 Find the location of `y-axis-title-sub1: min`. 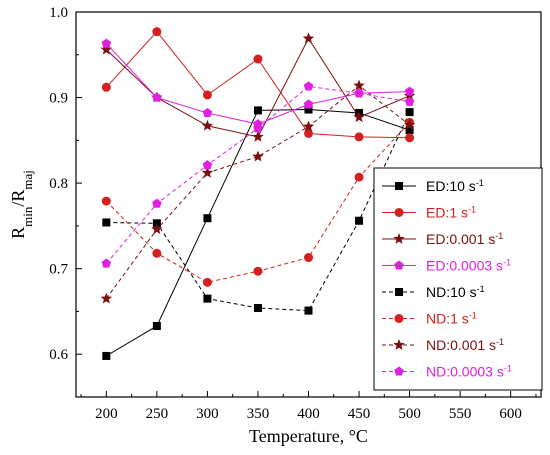

y-axis-title-sub1: min is located at coordinates (27, 216).